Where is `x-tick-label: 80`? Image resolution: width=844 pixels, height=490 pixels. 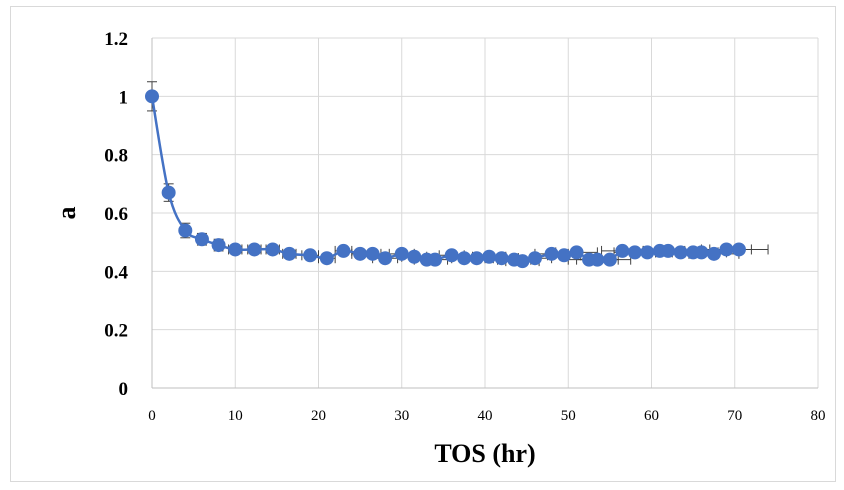 x-tick-label: 80 is located at coordinates (818, 416).